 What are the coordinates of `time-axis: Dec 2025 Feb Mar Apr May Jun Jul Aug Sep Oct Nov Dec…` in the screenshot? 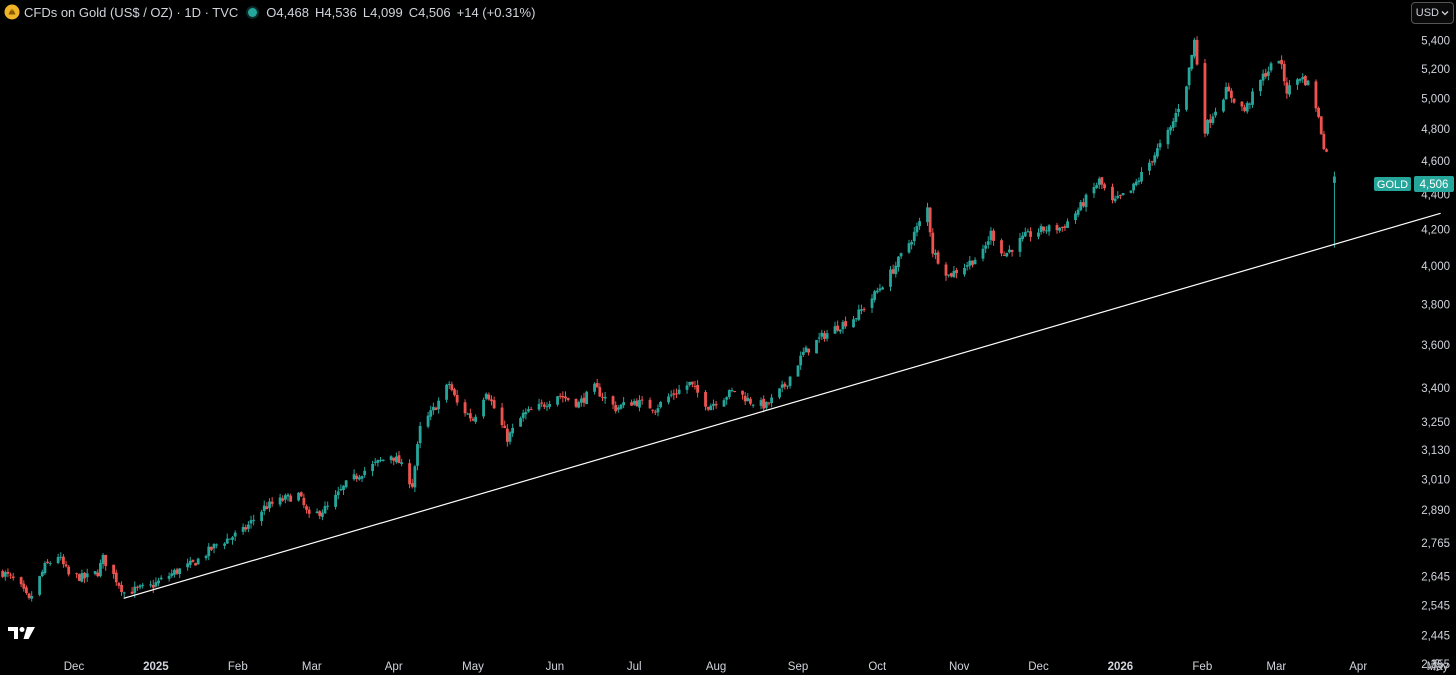 It's located at (756, 667).